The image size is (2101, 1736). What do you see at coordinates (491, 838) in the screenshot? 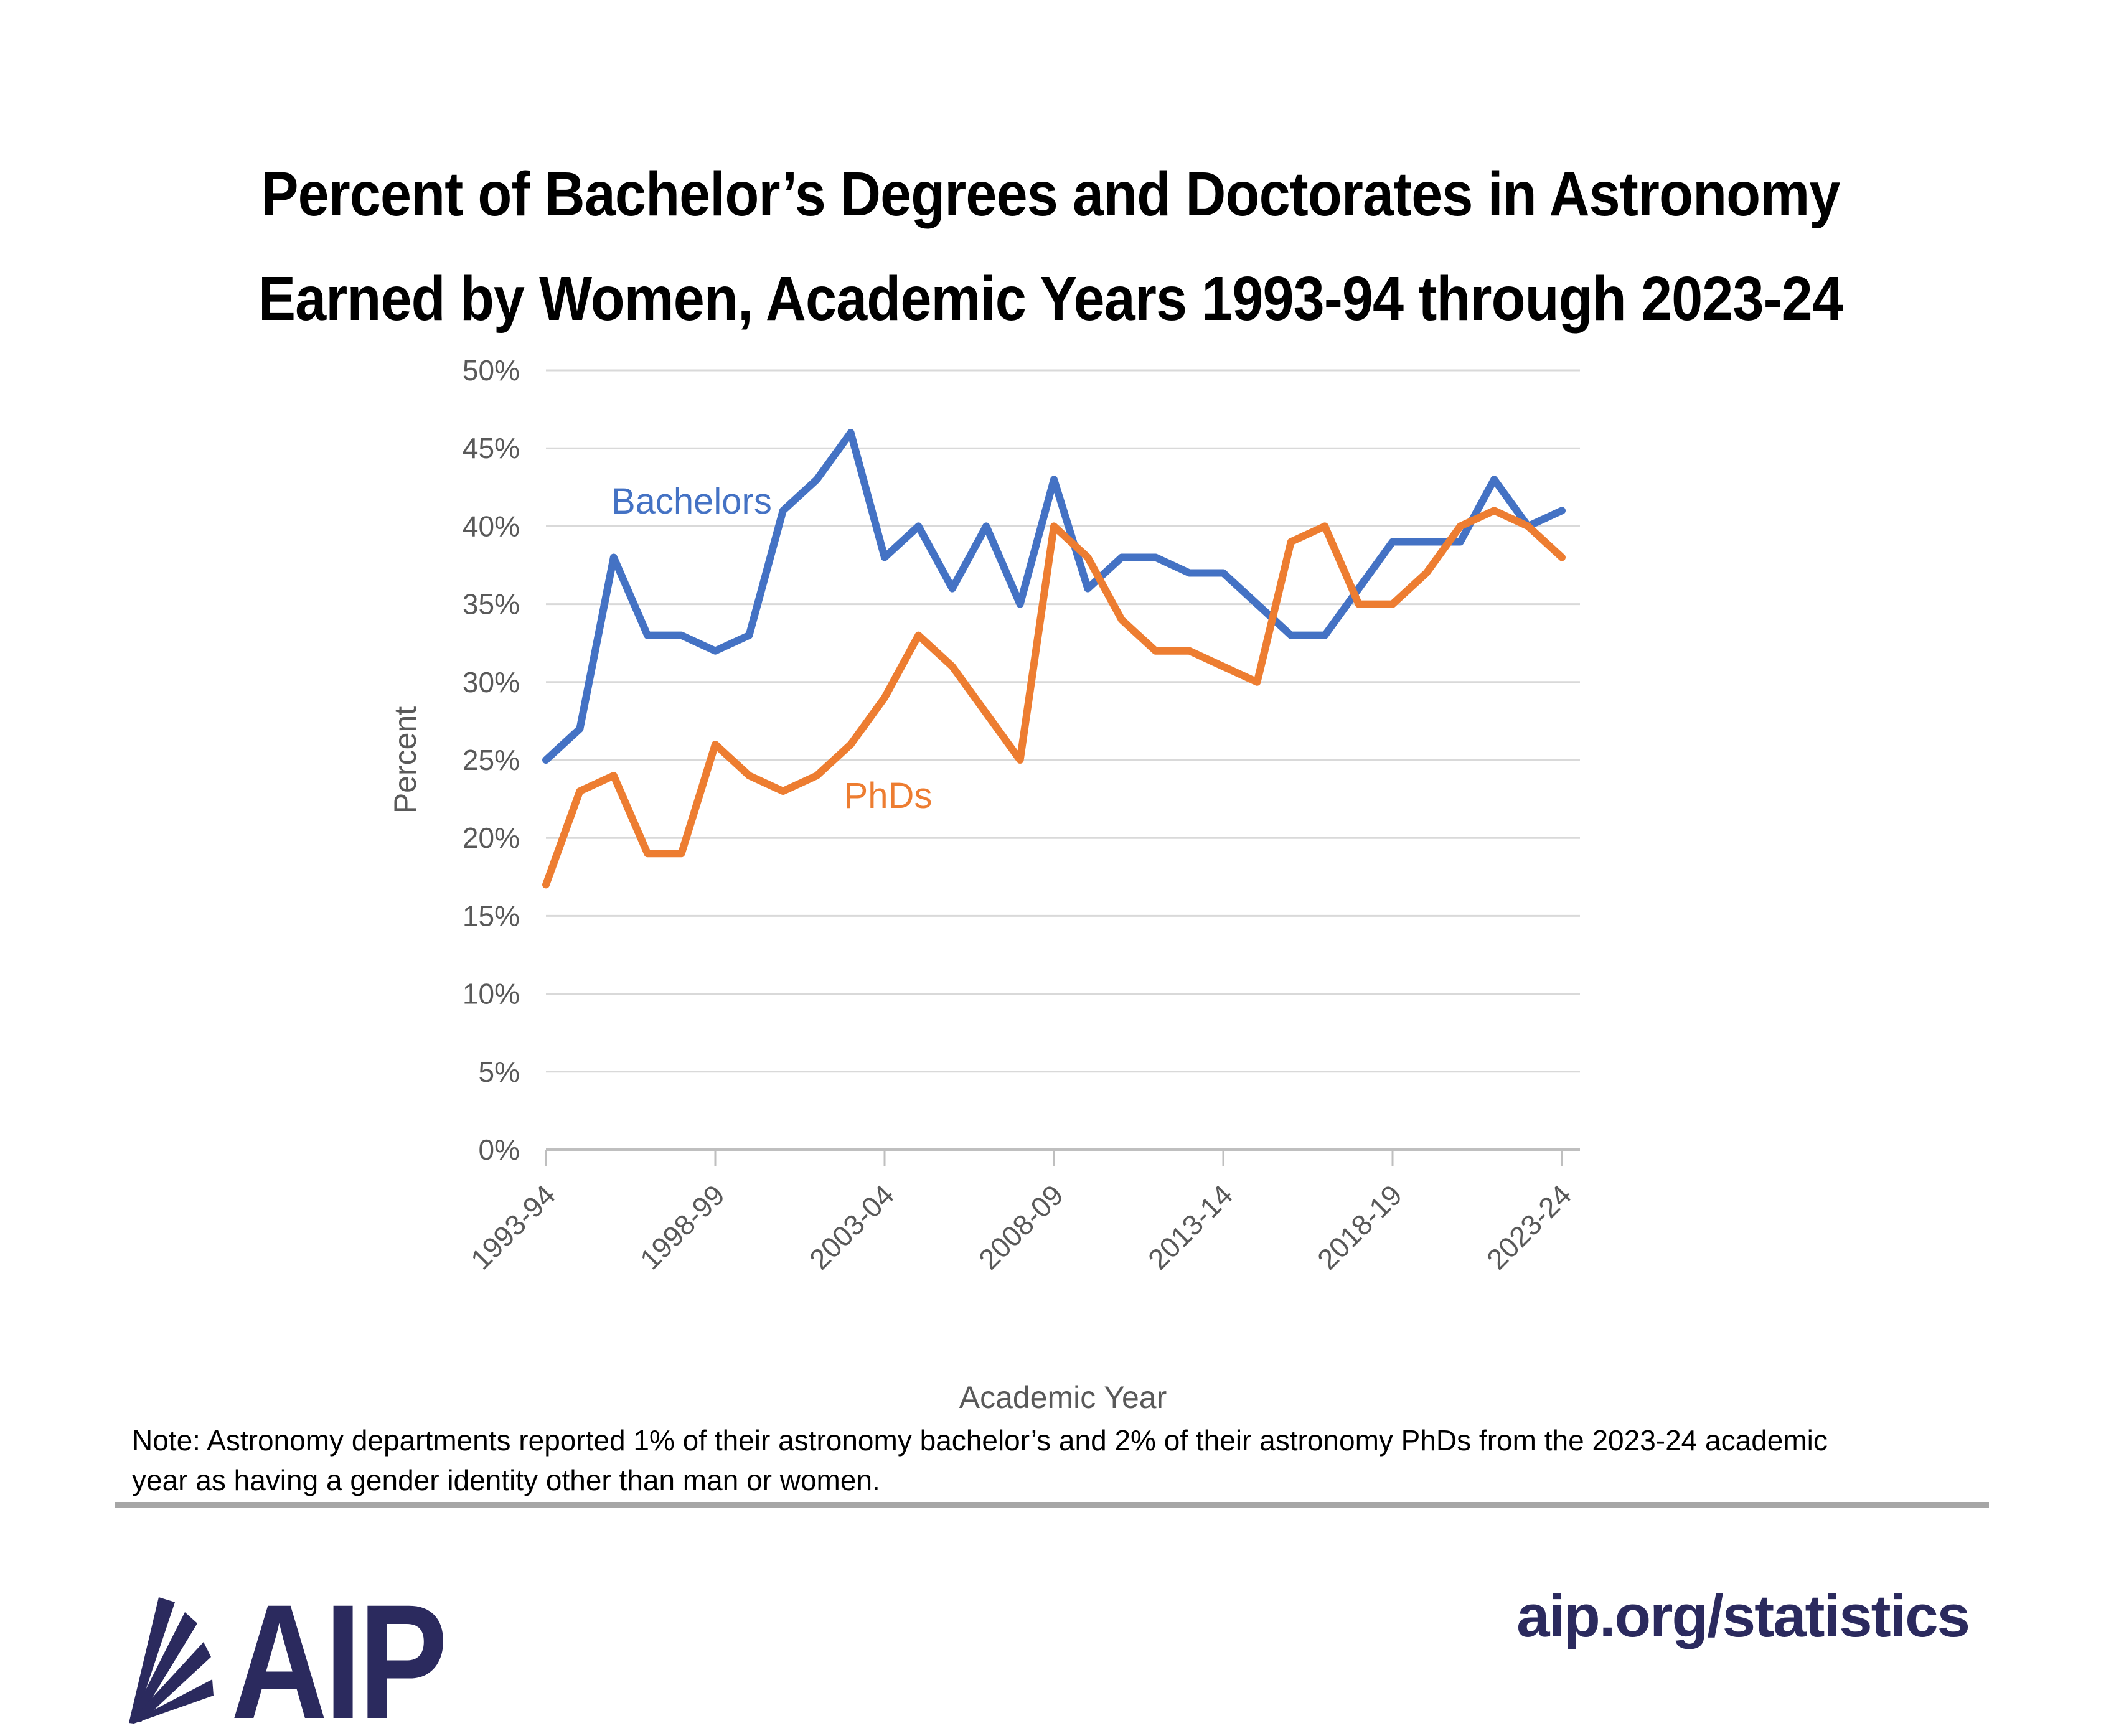
I see `y-tick-label: 20%` at bounding box center [491, 838].